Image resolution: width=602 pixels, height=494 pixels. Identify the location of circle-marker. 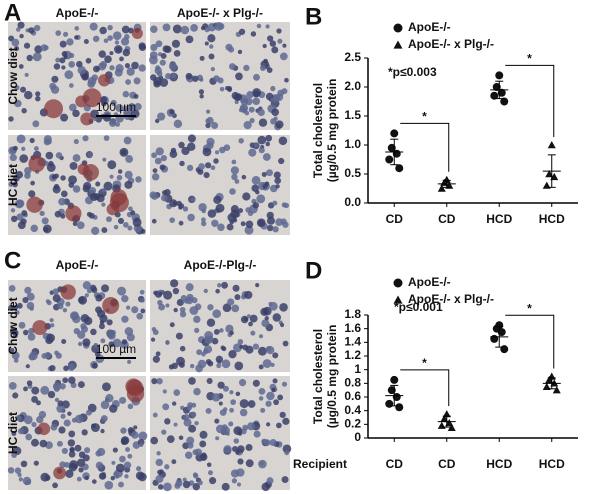
(389, 159).